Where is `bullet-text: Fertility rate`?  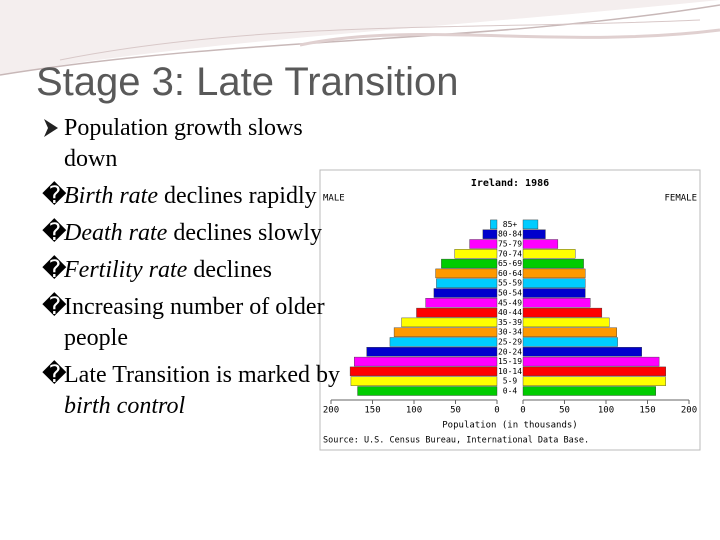
bullet-text: Fertility rate is located at coordinates (126, 270).